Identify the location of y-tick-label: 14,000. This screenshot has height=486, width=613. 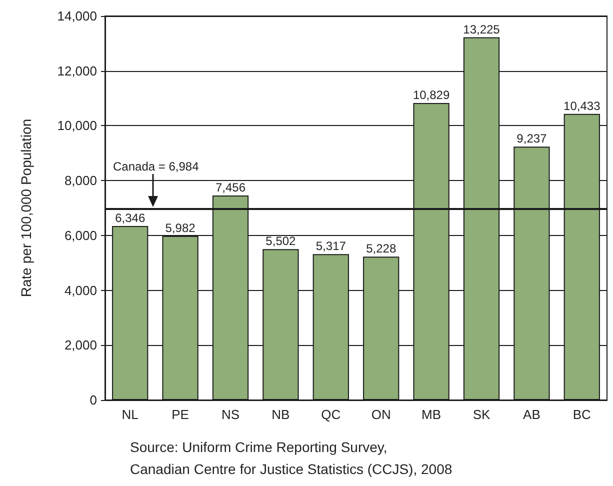
(77, 16).